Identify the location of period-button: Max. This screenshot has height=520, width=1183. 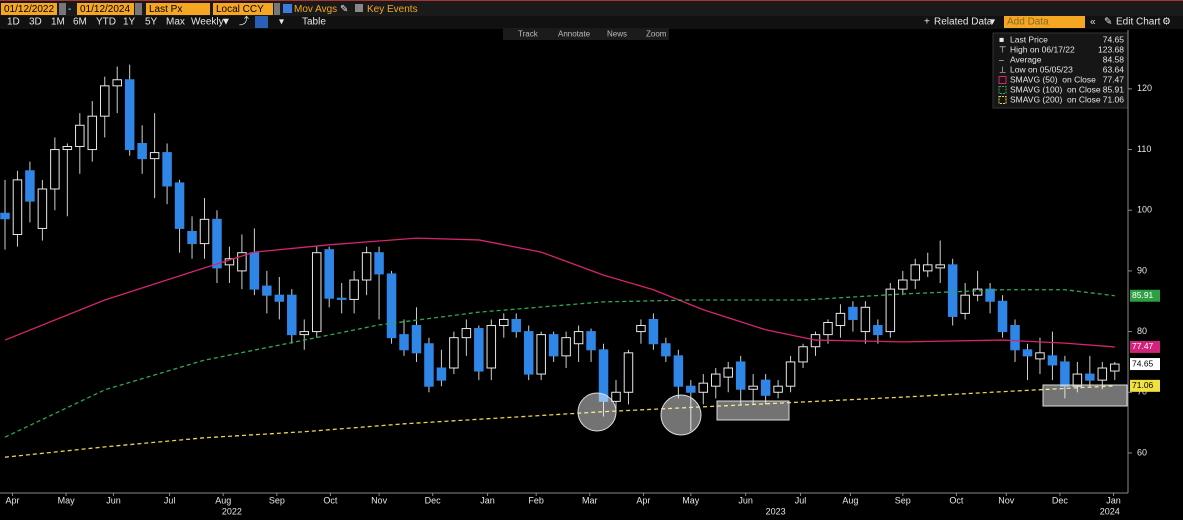
(175, 22).